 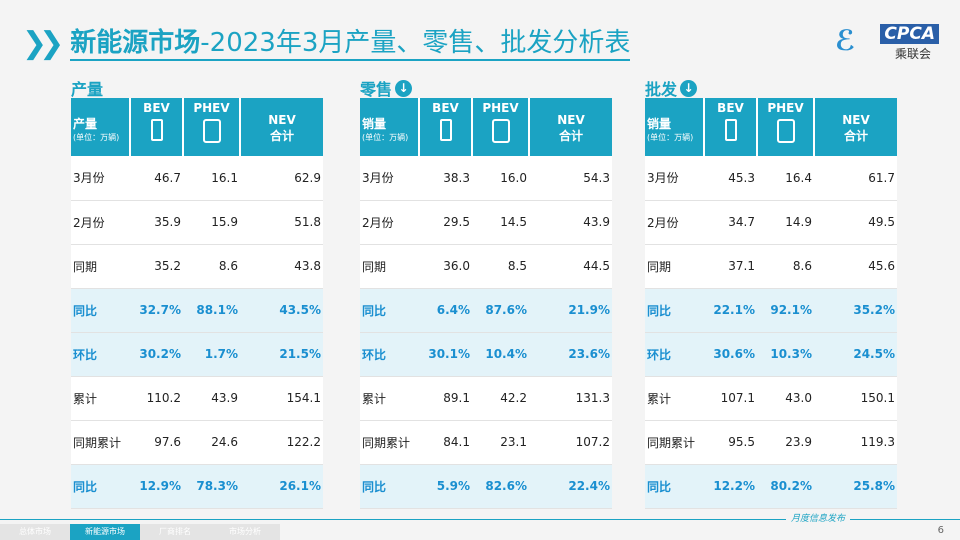 I want to click on cell: 43.9, so click(x=570, y=222).